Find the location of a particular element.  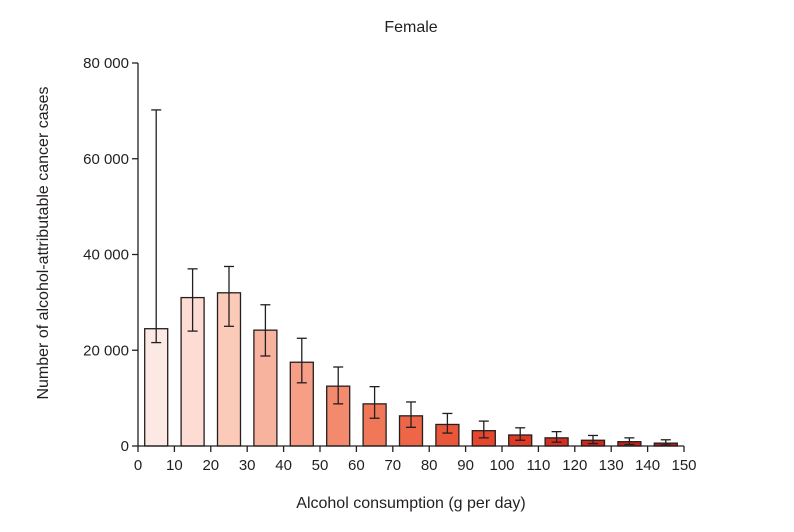

x-tick-label: 140 is located at coordinates (647, 465).